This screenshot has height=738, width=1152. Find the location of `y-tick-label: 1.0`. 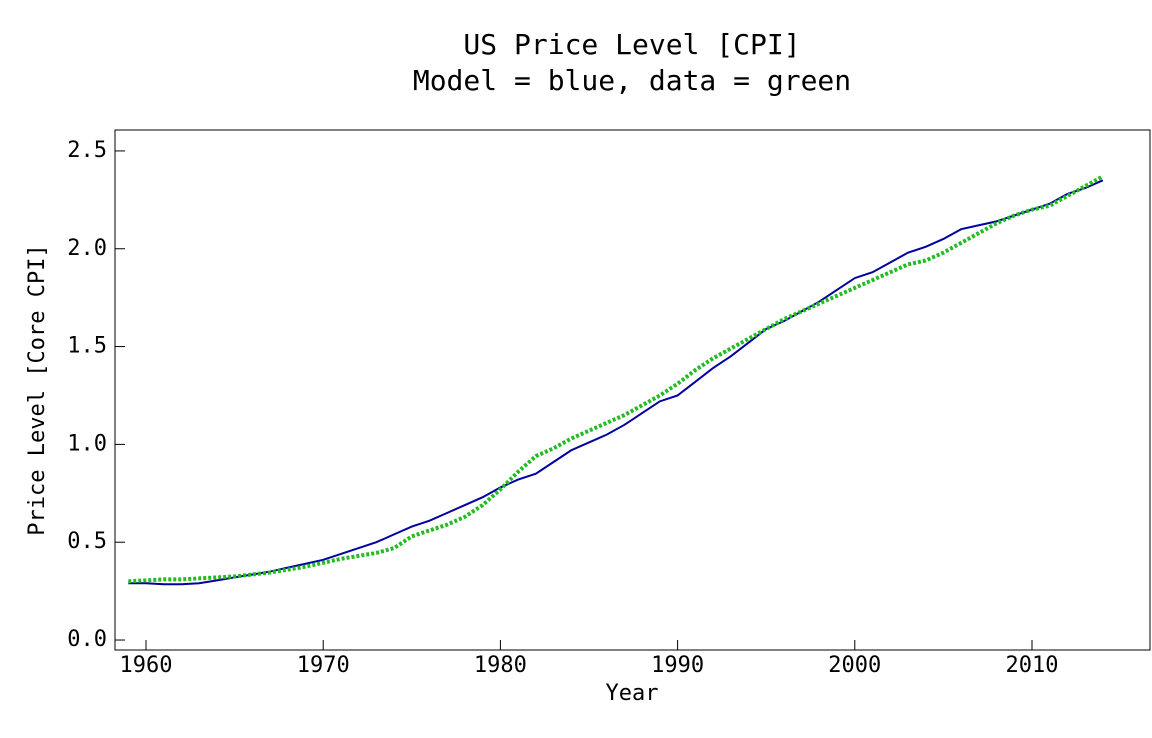

y-tick-label: 1.0 is located at coordinates (87, 443).